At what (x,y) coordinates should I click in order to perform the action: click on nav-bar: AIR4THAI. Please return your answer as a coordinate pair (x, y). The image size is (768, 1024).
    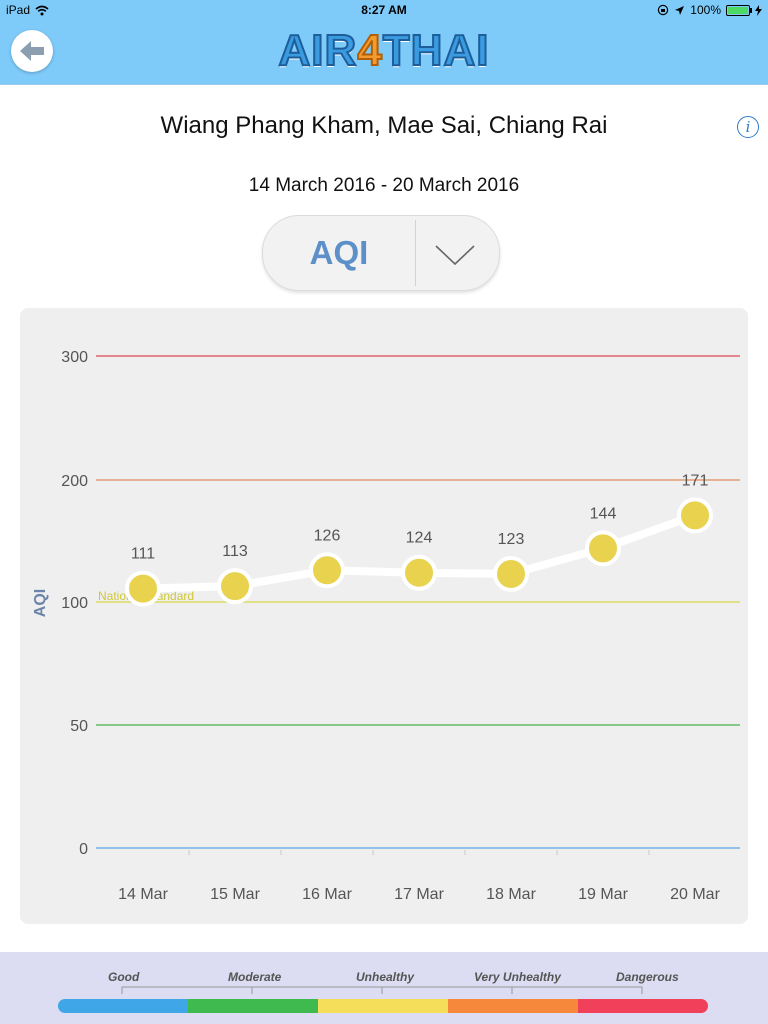
    Looking at the image, I should click on (384, 52).